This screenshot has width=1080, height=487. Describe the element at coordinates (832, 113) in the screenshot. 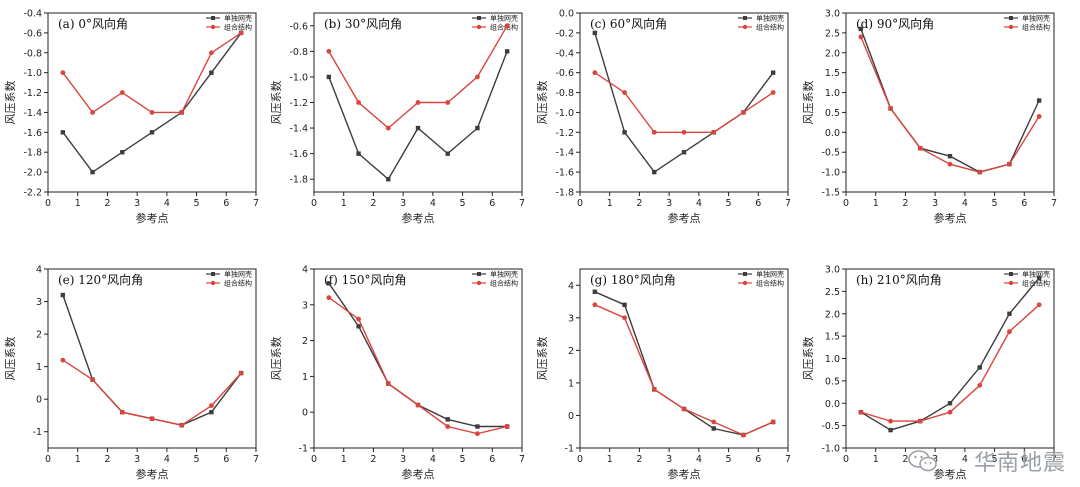

I see `y-tick-label: 0.5` at that location.